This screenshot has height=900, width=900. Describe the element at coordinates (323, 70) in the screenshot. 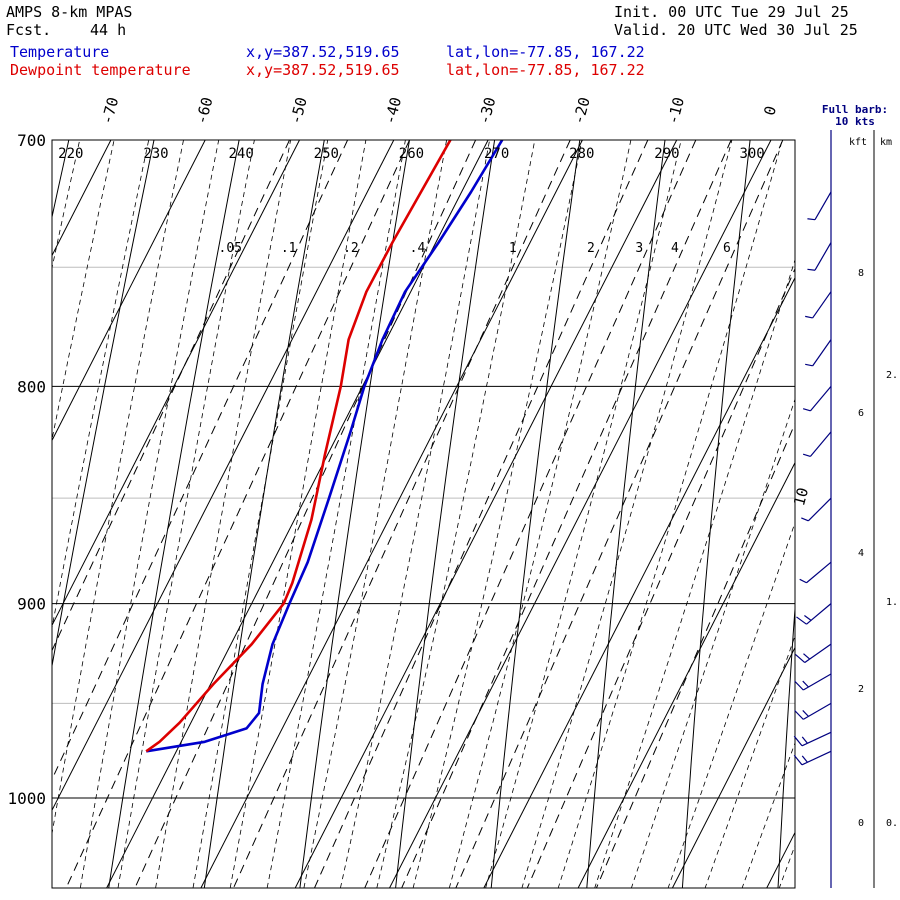

I see `legend-dewpoint-xy: x,y=387.52,519.65` at that location.